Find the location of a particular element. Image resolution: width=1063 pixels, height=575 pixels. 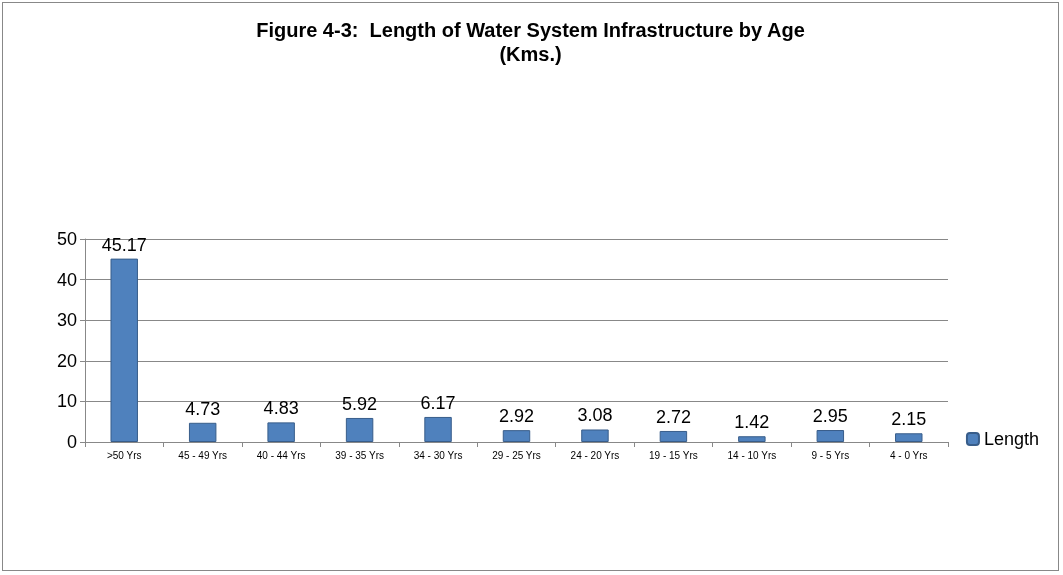

y-tick-label: 10 is located at coordinates (66, 401).